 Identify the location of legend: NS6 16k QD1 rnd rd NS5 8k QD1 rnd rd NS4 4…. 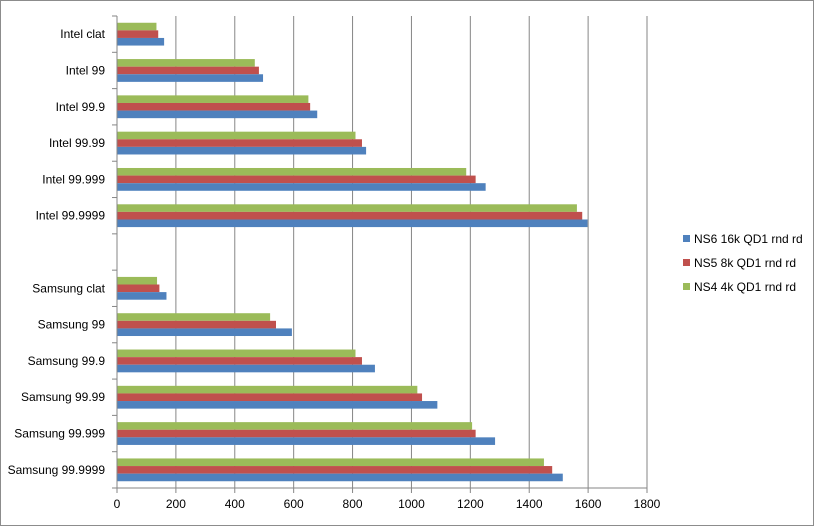
(743, 263).